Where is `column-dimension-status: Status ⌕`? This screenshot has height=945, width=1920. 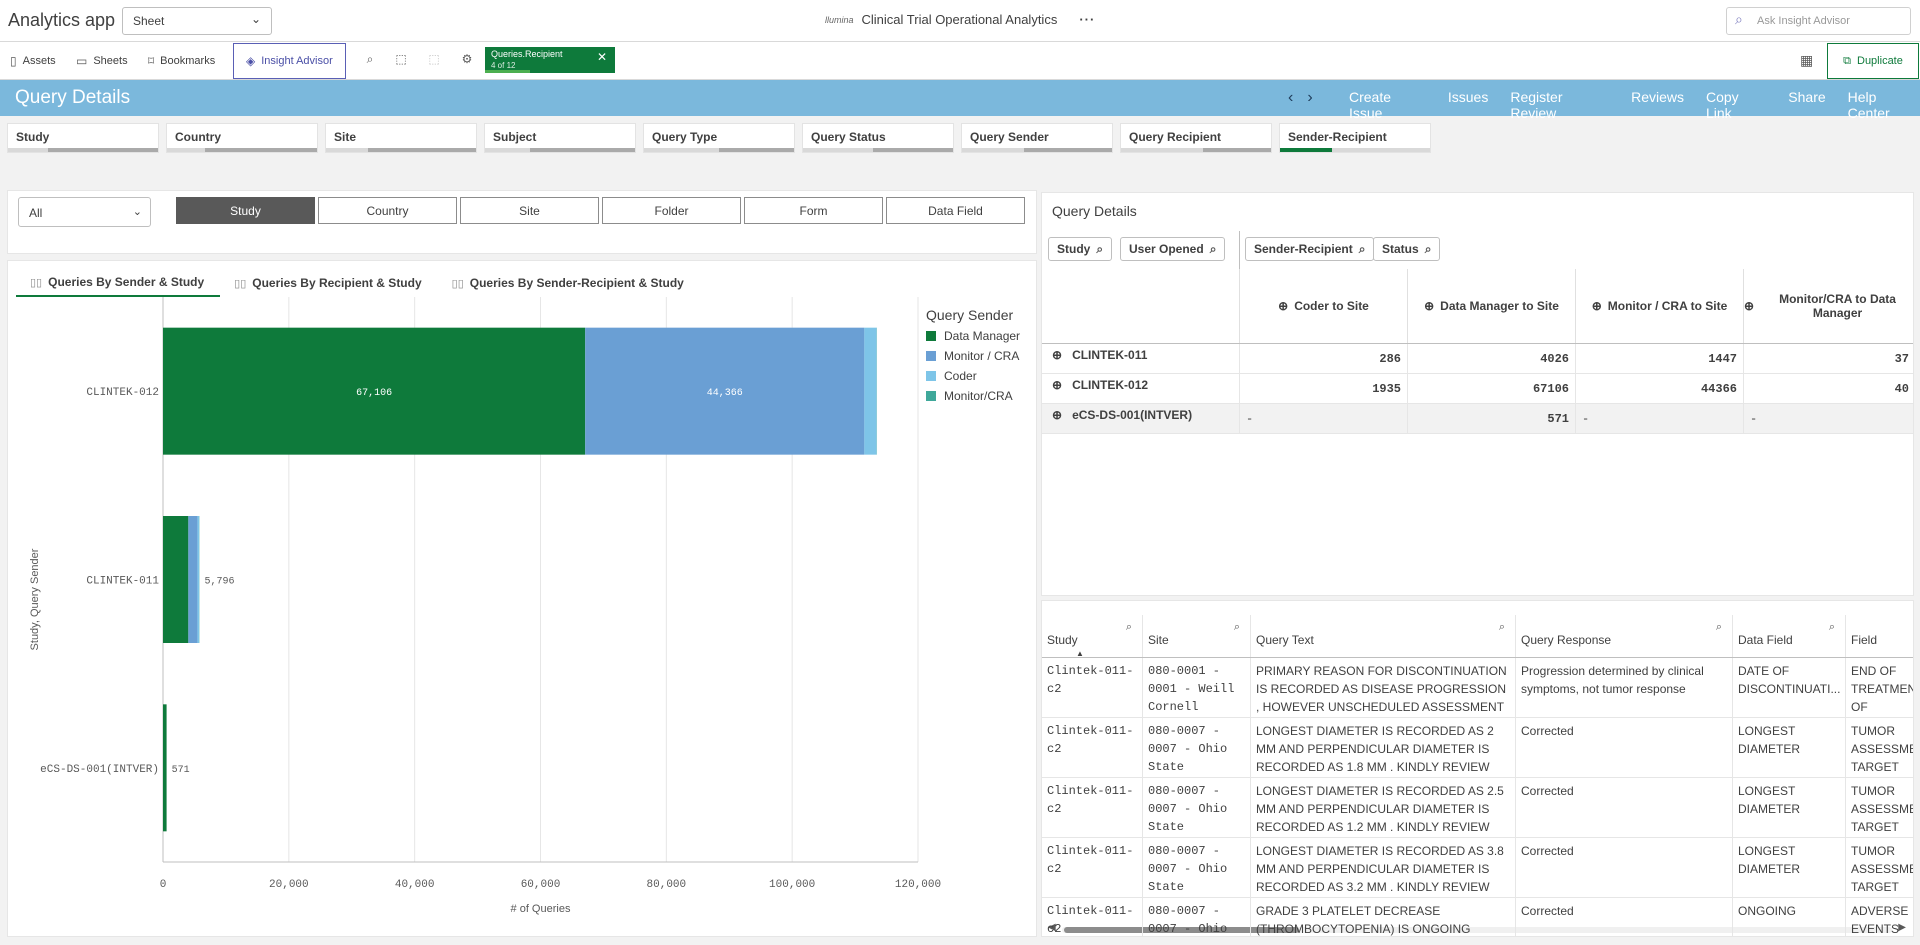
column-dimension-status: Status ⌕ is located at coordinates (1407, 249).